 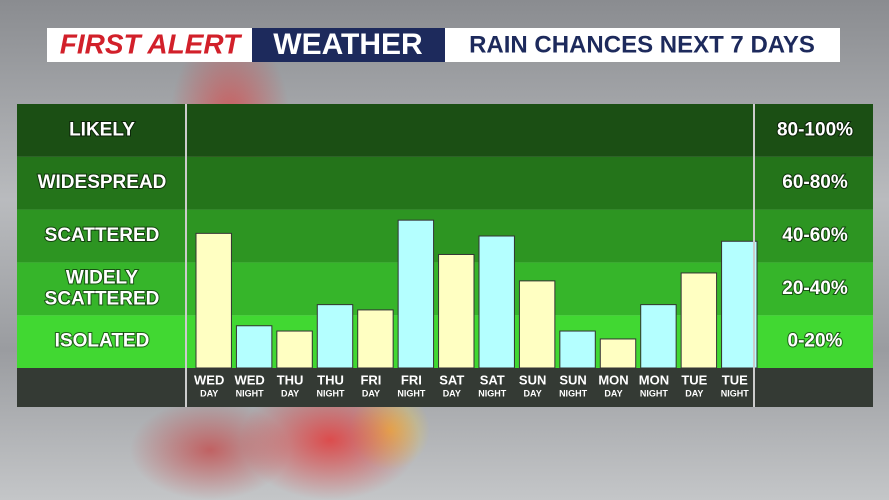 What do you see at coordinates (815, 288) in the screenshot?
I see `band-range: 20-40%` at bounding box center [815, 288].